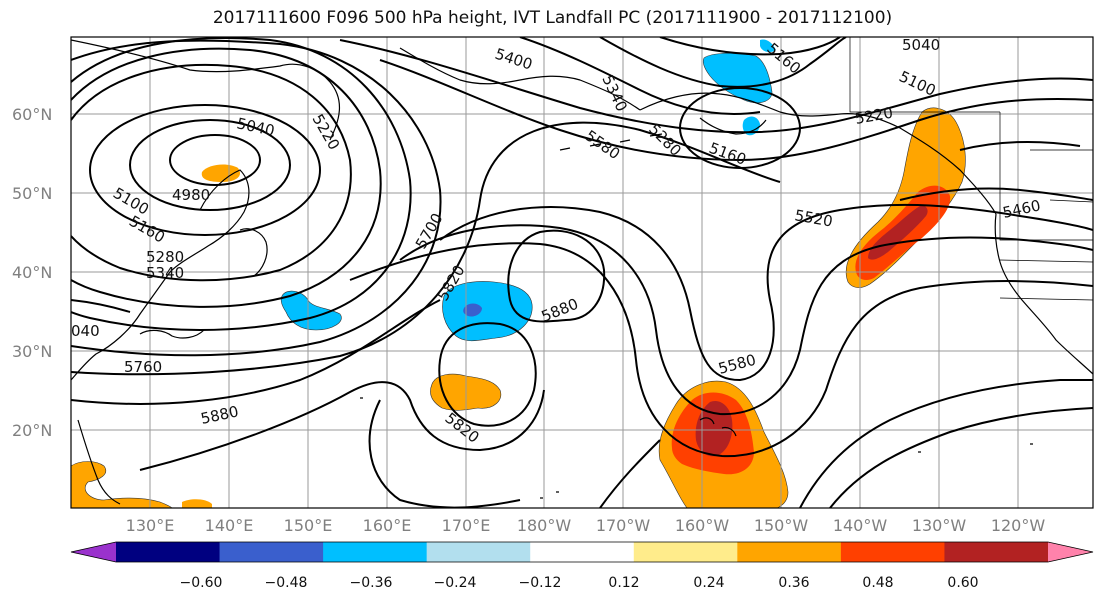  What do you see at coordinates (387, 525) in the screenshot?
I see `lon-label: 160°E` at bounding box center [387, 525].